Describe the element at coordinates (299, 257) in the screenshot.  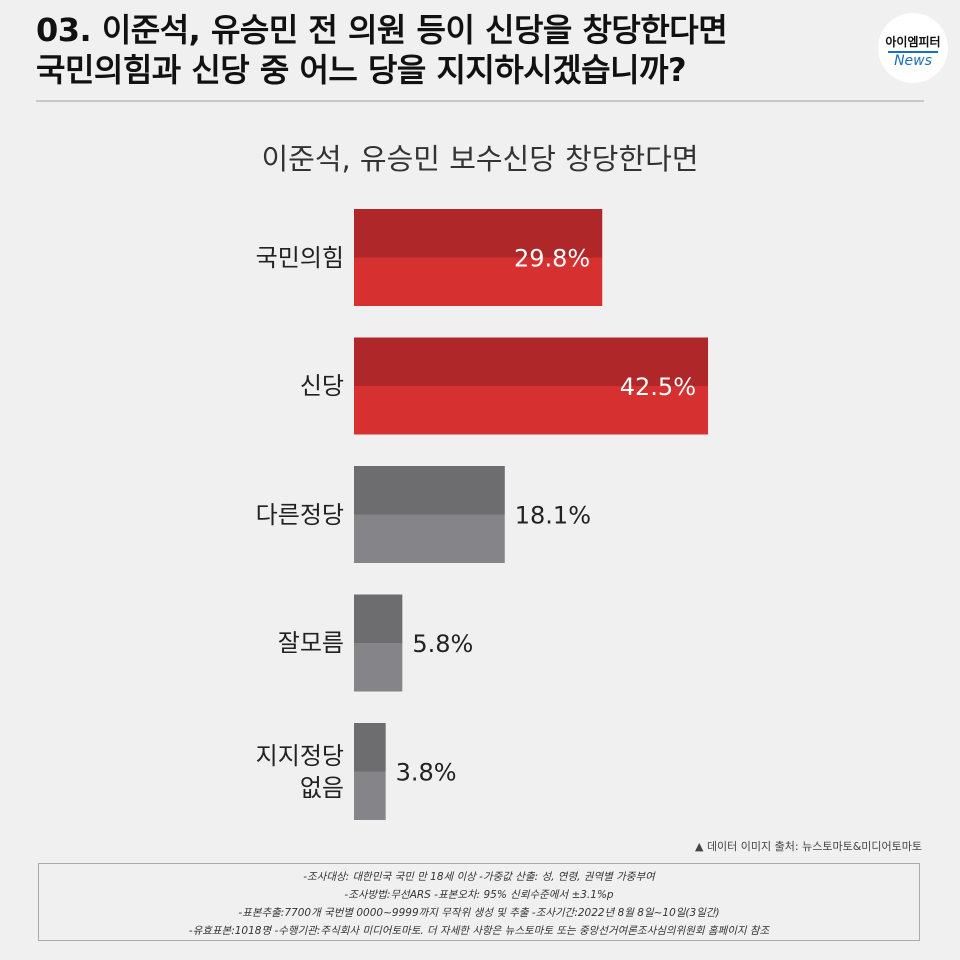
I see `category-label: 국민의힘` at that location.